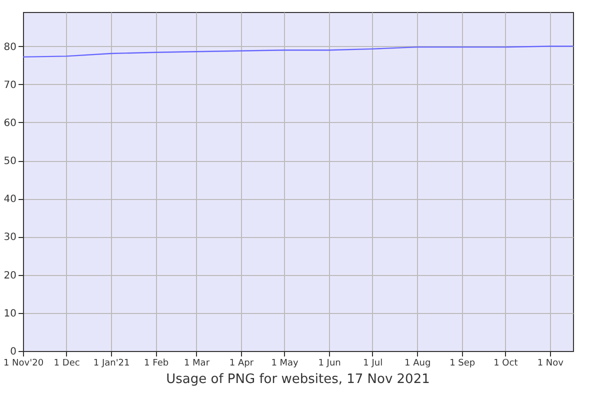 This screenshot has height=396, width=597. I want to click on x-tick-label: 1 Dec, so click(67, 363).